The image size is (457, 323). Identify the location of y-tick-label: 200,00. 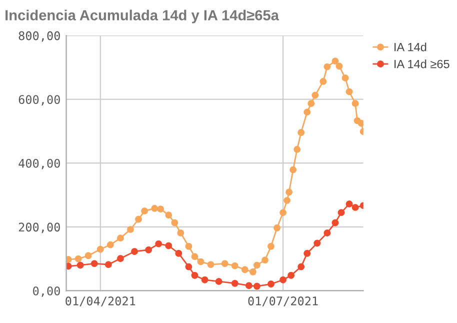
(39, 228).